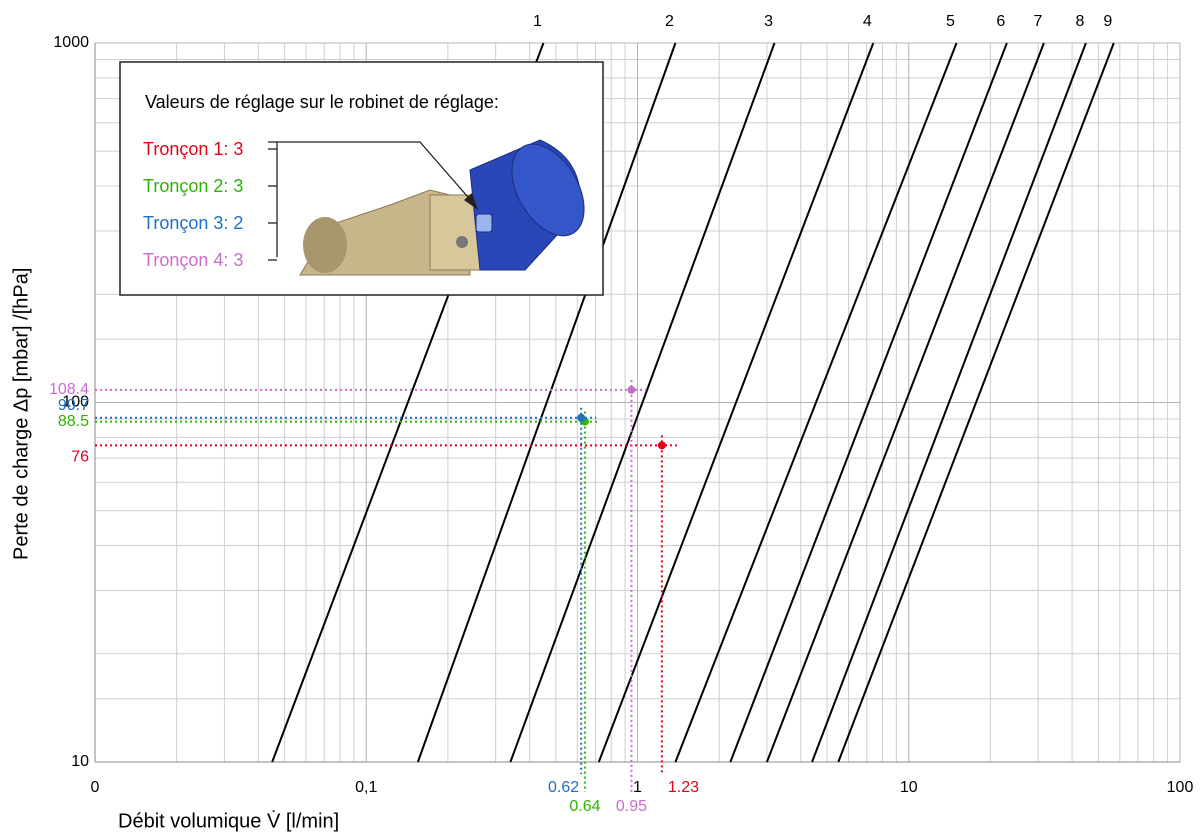  I want to click on line-label: 7, so click(1037, 21).